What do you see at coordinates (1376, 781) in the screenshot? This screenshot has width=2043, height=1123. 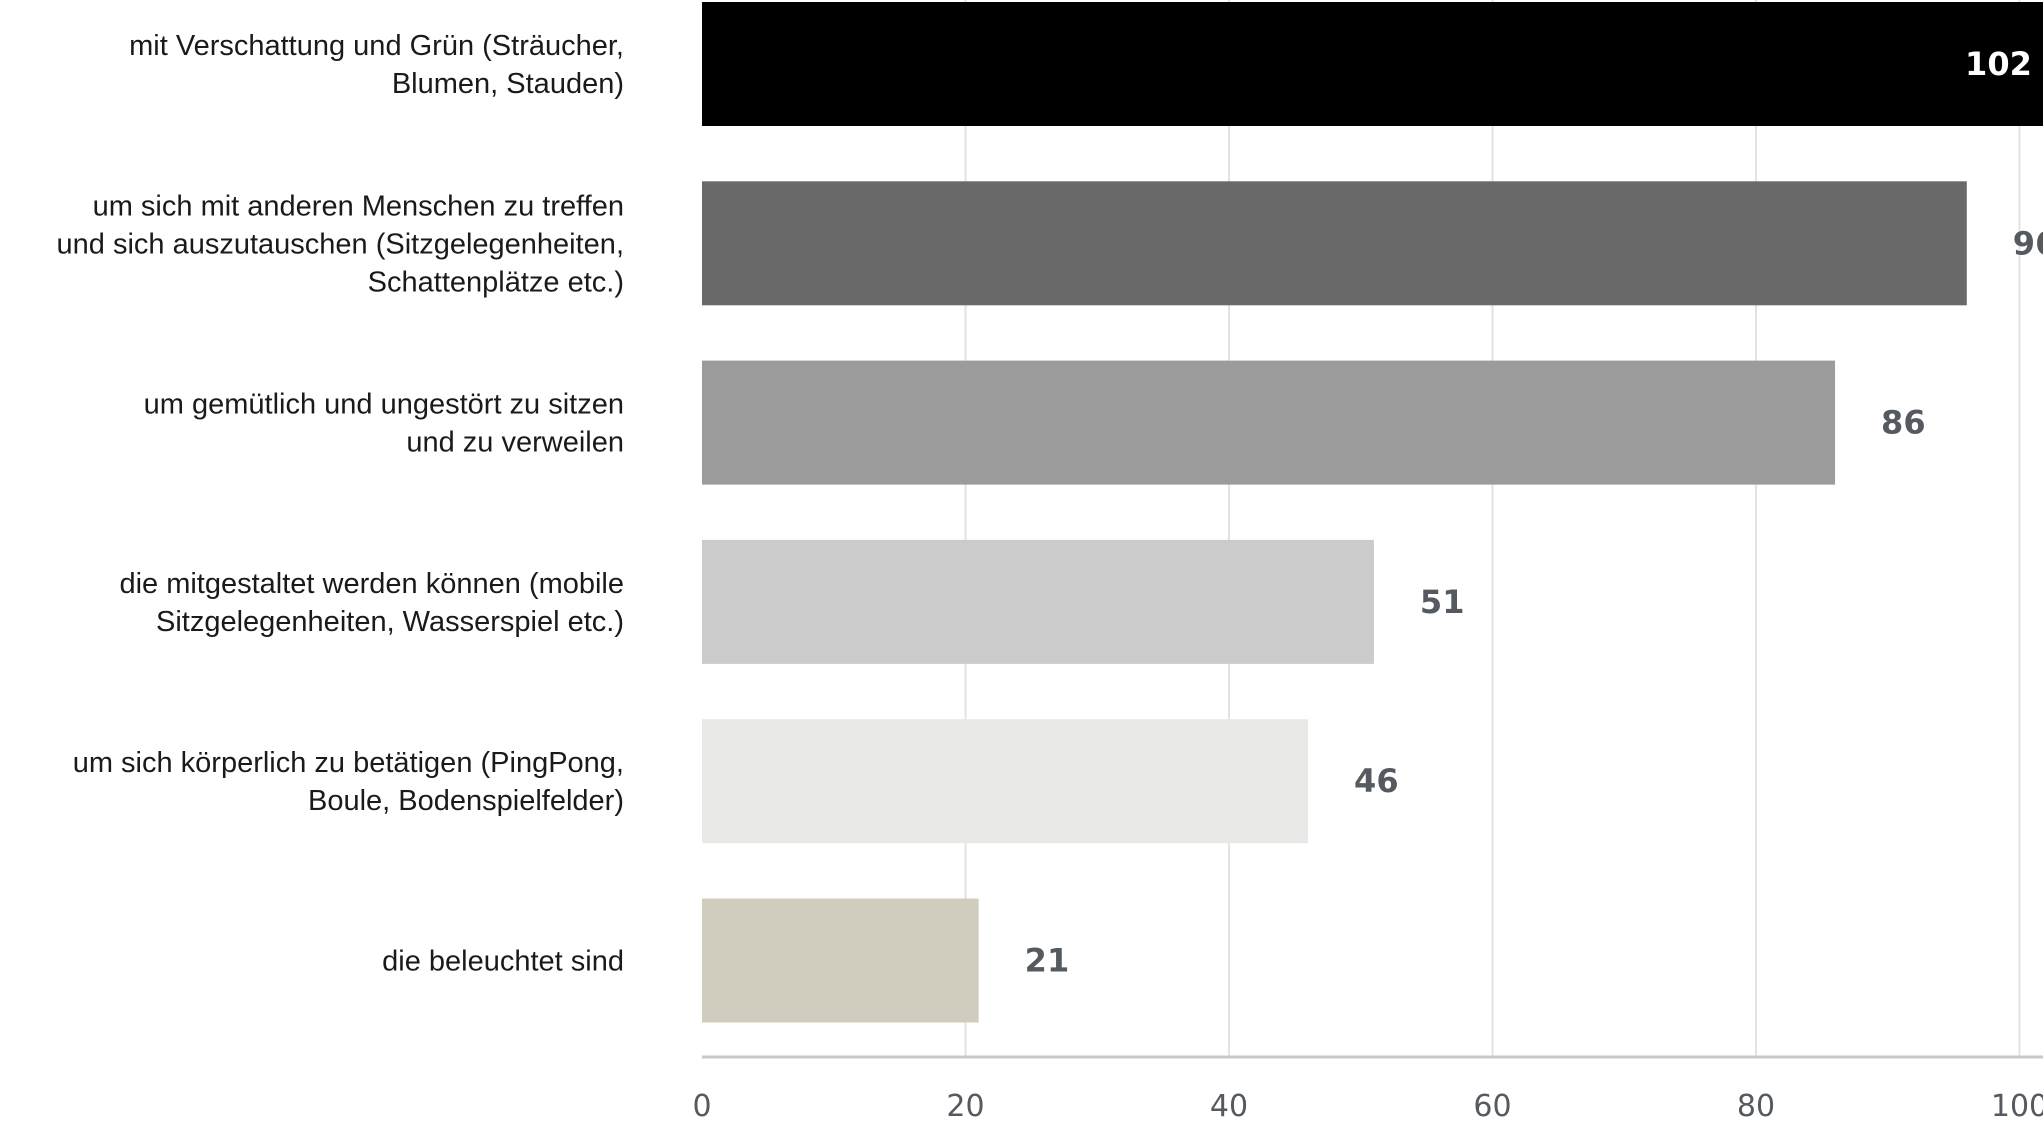 I see `value-label-5: 46` at bounding box center [1376, 781].